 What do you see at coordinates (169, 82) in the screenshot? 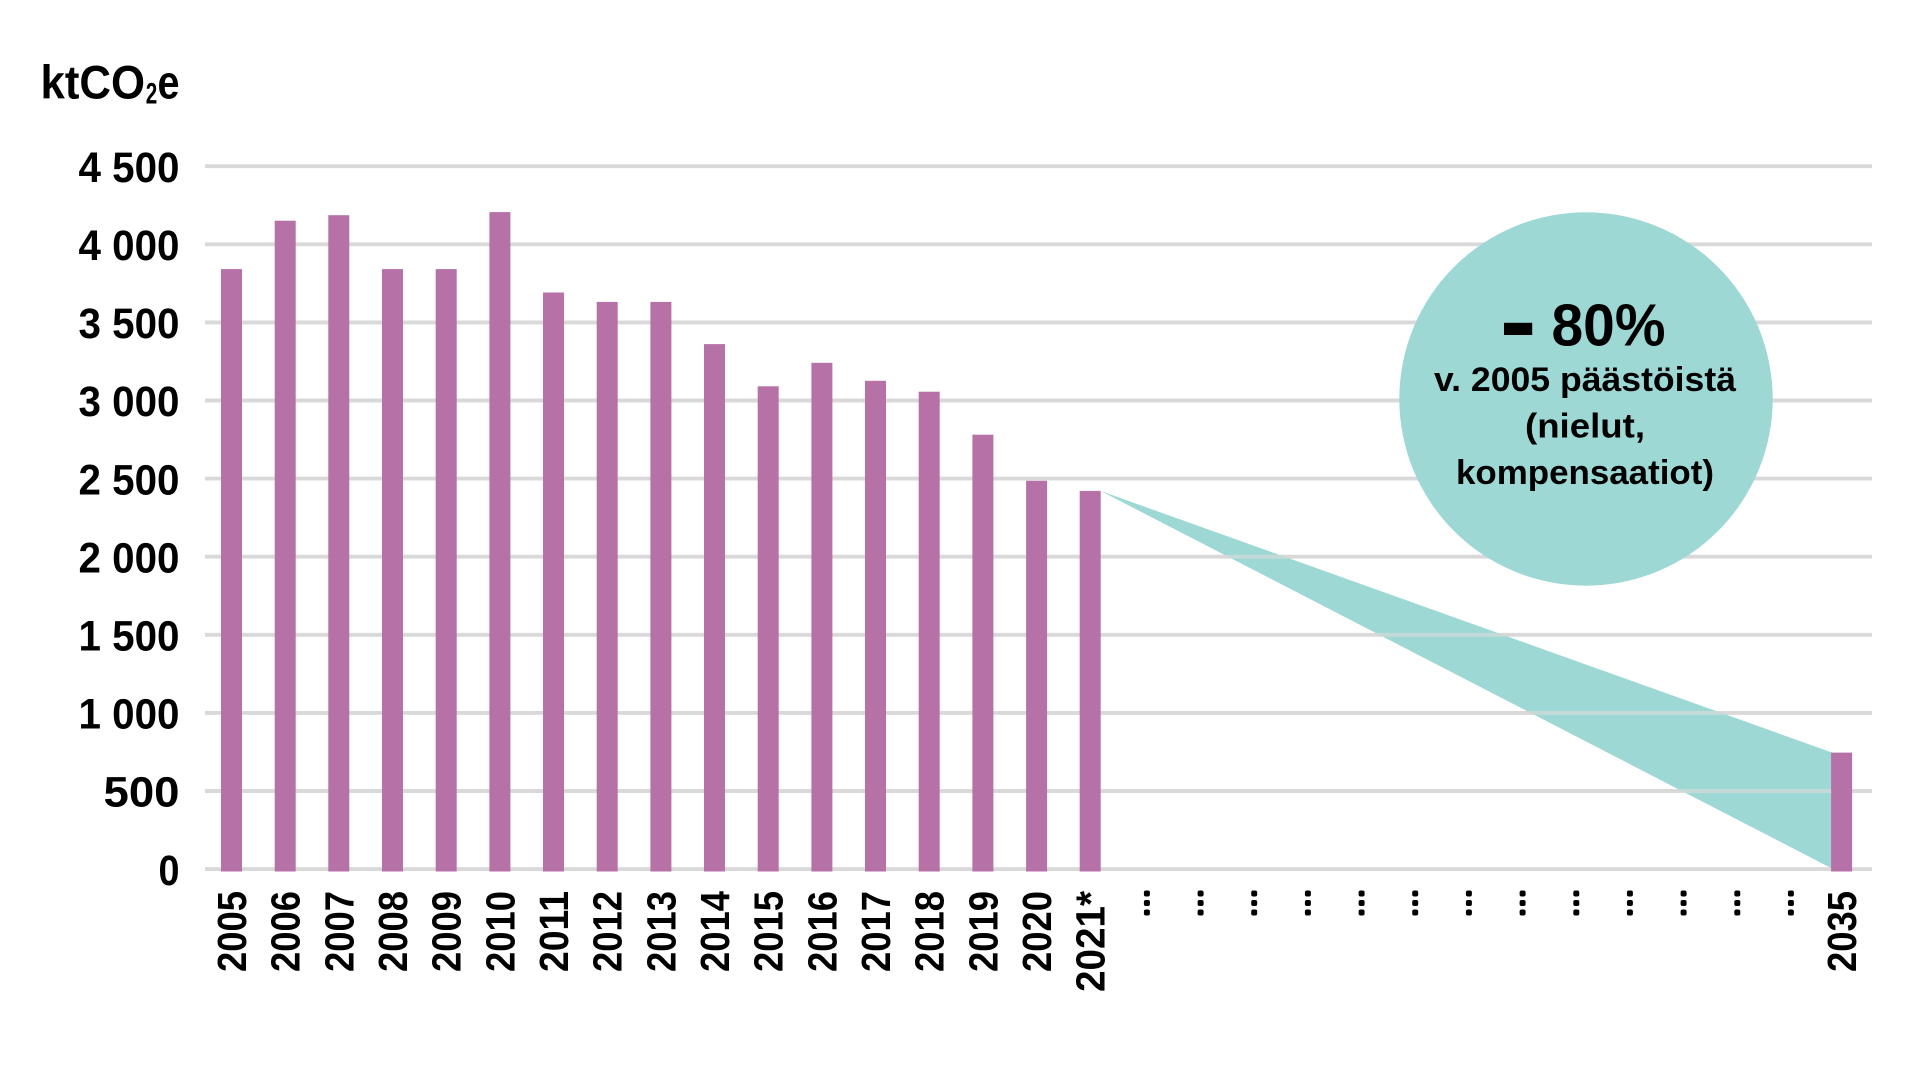
I see `svg-text: e` at bounding box center [169, 82].